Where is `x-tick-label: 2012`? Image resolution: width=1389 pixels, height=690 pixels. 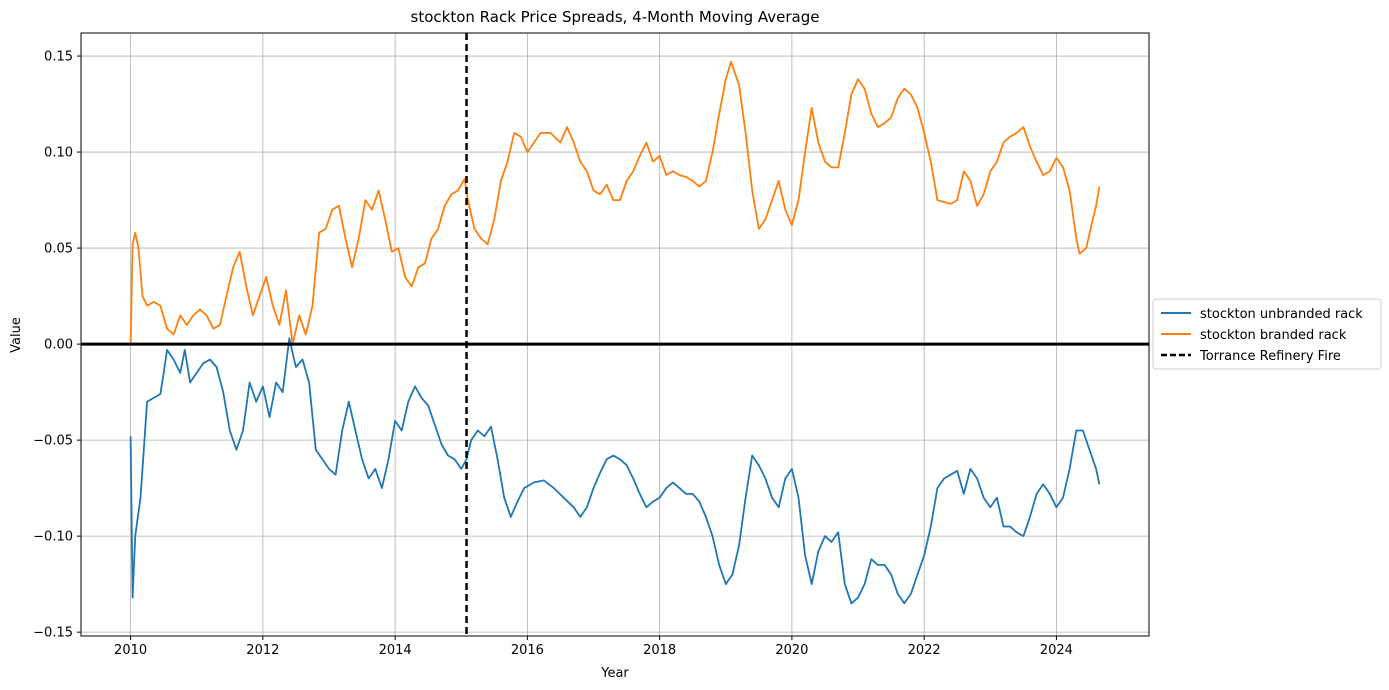 x-tick-label: 2012 is located at coordinates (262, 650).